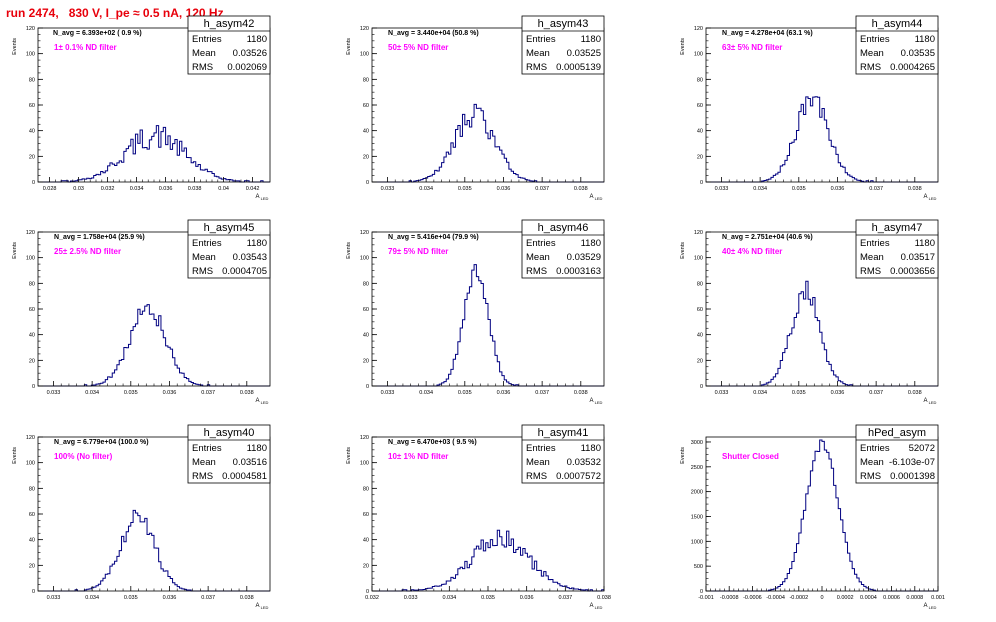 This screenshot has height=622, width=996. What do you see at coordinates (154, 154) in the screenshot?
I see `histogram-series` at bounding box center [154, 154].